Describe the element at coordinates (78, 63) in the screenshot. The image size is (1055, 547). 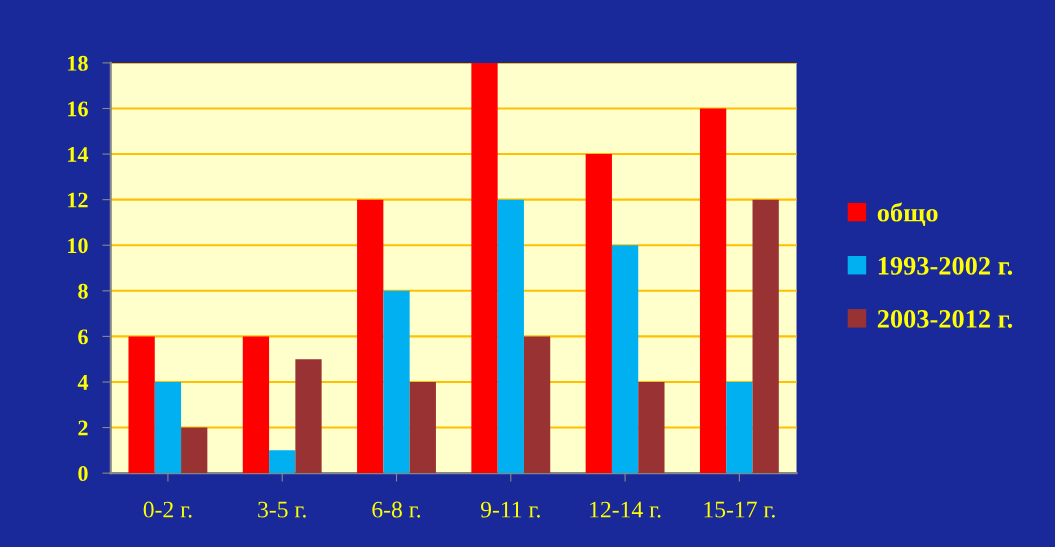
I see `y-tick-label: 18` at that location.